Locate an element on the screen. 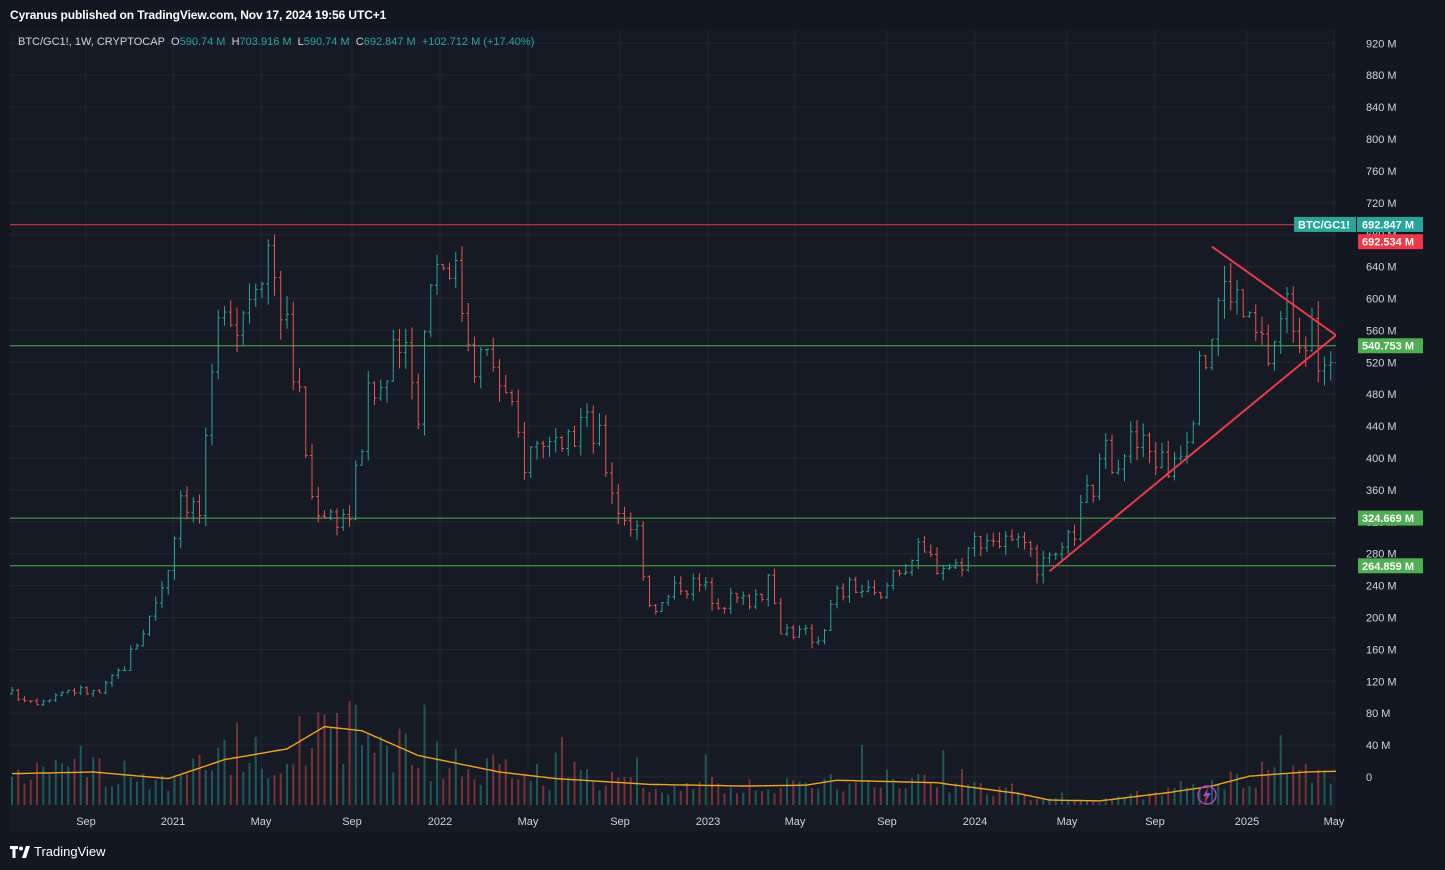 The height and width of the screenshot is (870, 1445). price-tick-label: 480 M is located at coordinates (1381, 395).